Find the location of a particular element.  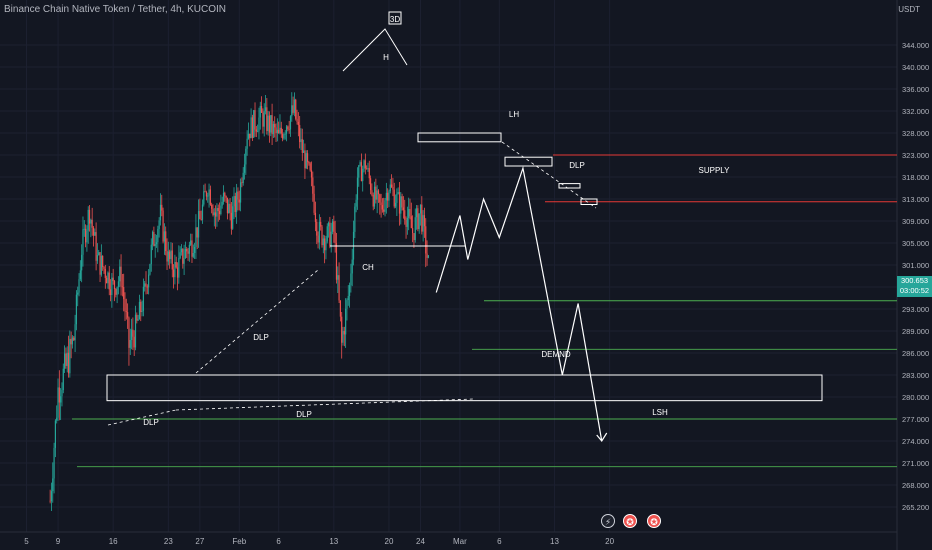

projection-path is located at coordinates (519, 303).